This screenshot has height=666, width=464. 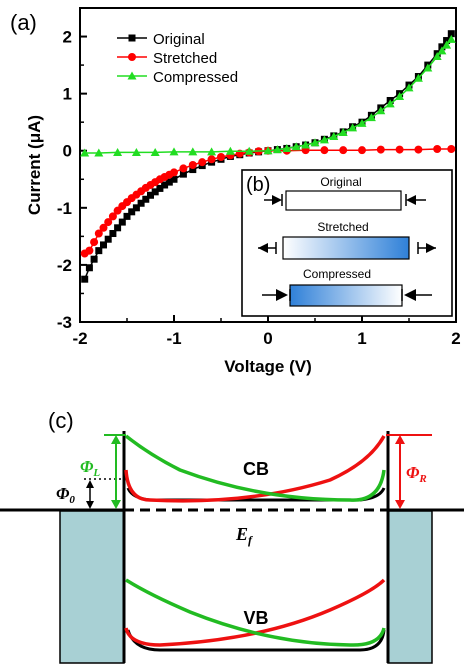 What do you see at coordinates (244, 535) in the screenshot?
I see `ef-label: Ef` at bounding box center [244, 535].